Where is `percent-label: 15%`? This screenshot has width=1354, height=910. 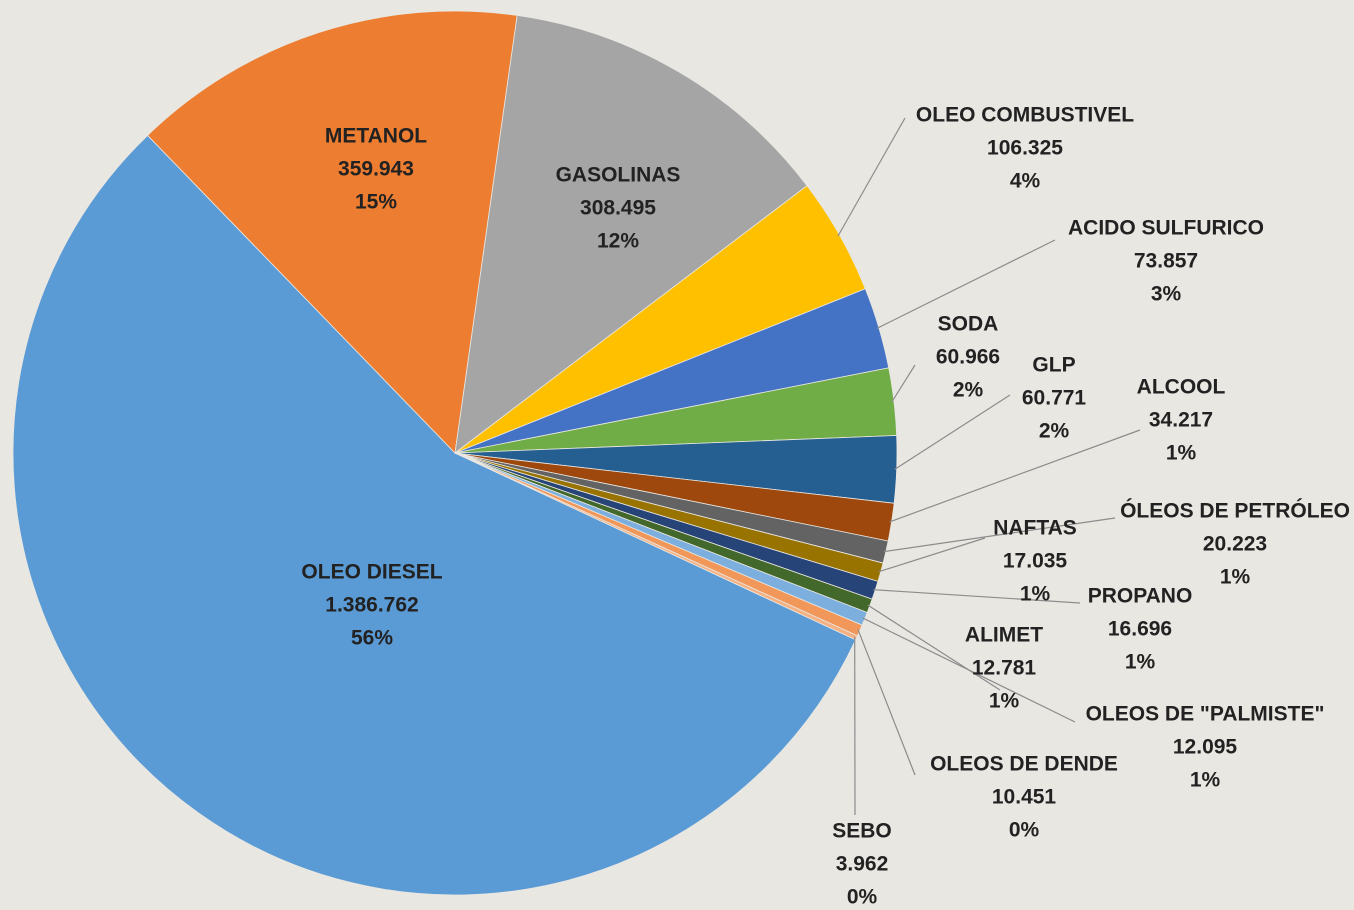
percent-label: 15% is located at coordinates (376, 202).